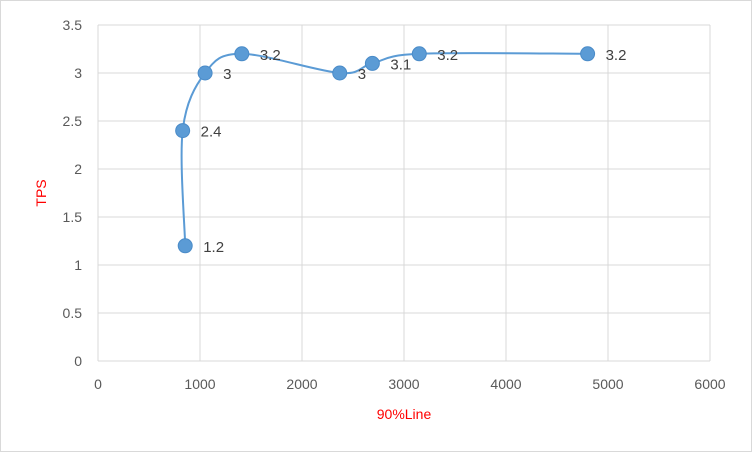  Describe the element at coordinates (709, 384) in the screenshot. I see `x-tick-label: 6000` at that location.